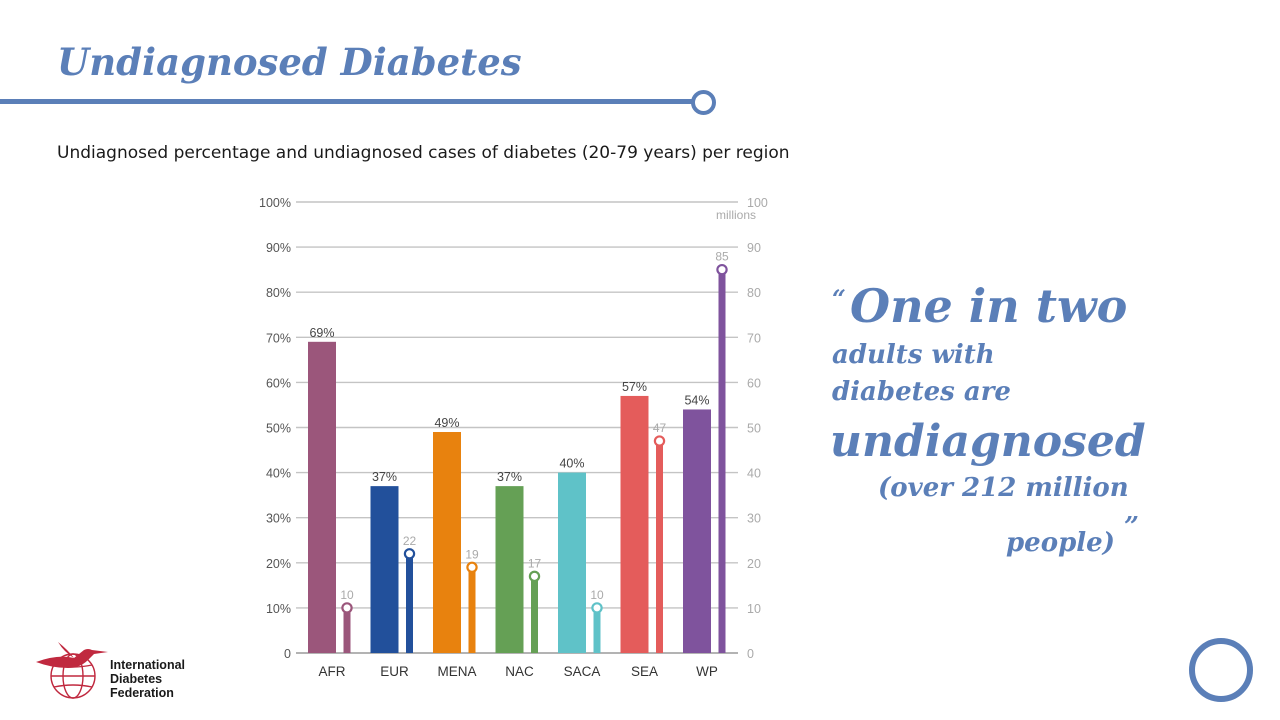  I want to click on logo-line-3: Federation, so click(142, 693).